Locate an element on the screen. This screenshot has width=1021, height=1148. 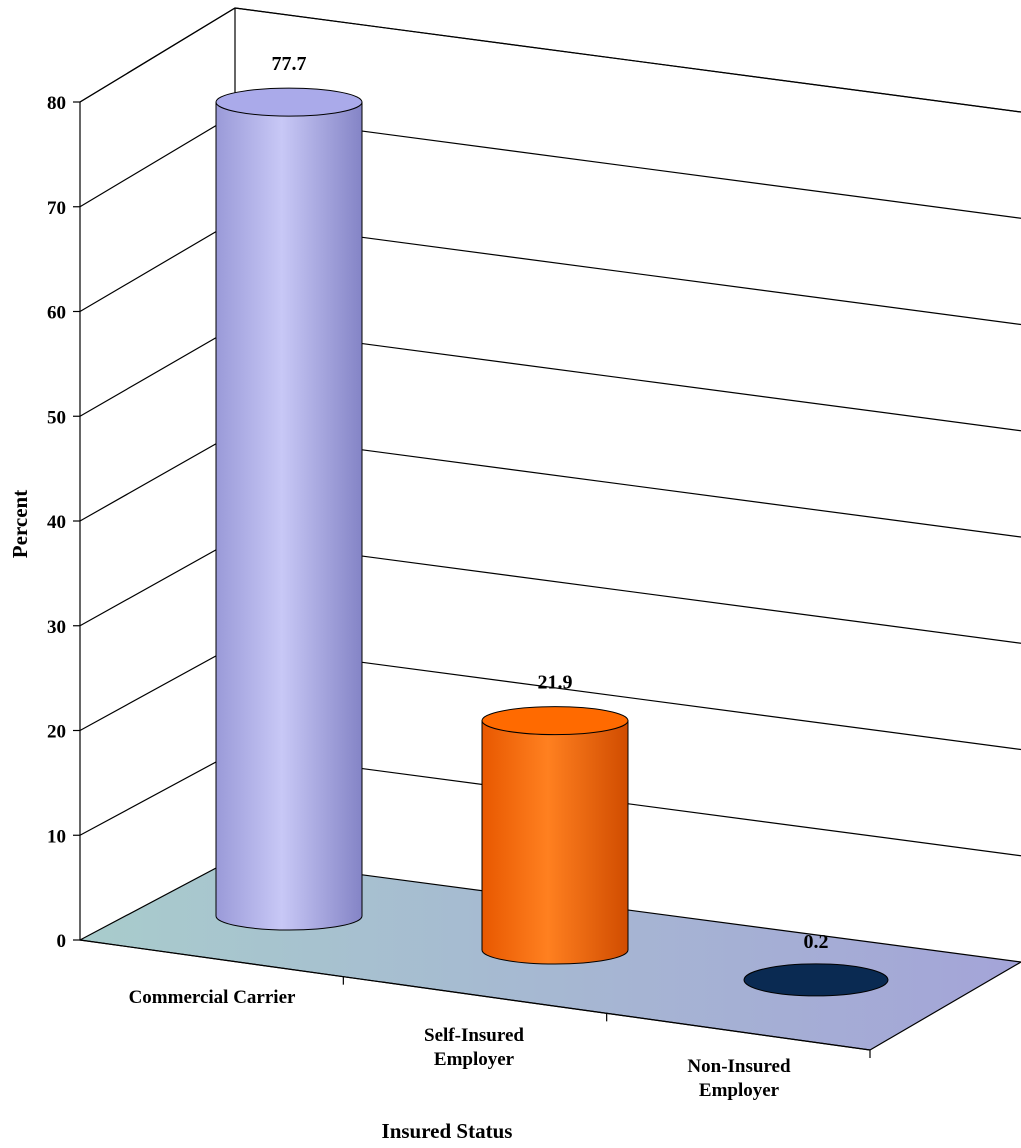
x-category-label: Self-Insured Employer is located at coordinates (474, 1047).